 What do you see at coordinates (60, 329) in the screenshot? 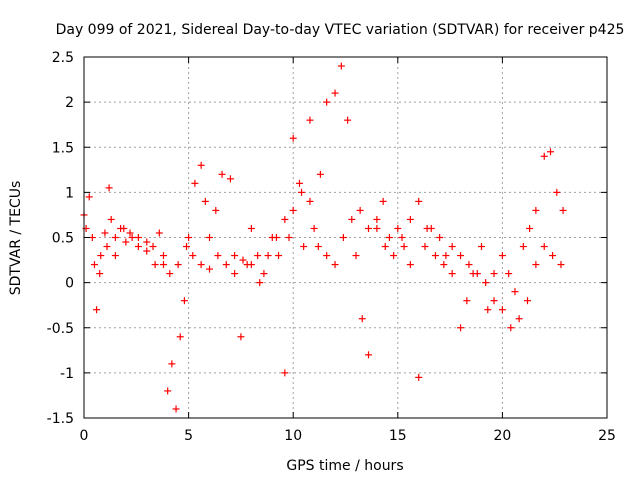
I see `y-tick-label: -0.5` at bounding box center [60, 329].